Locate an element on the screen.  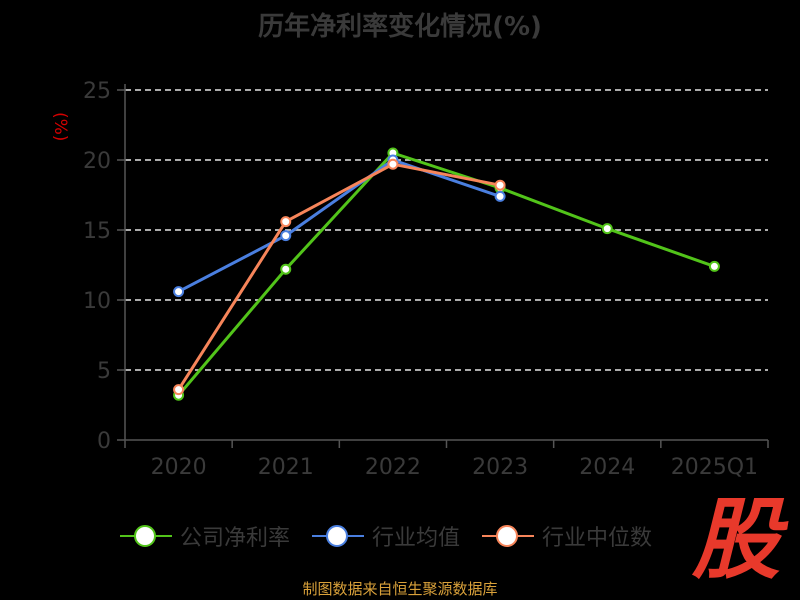
legend-swatch-industry-median is located at coordinates (508, 536).